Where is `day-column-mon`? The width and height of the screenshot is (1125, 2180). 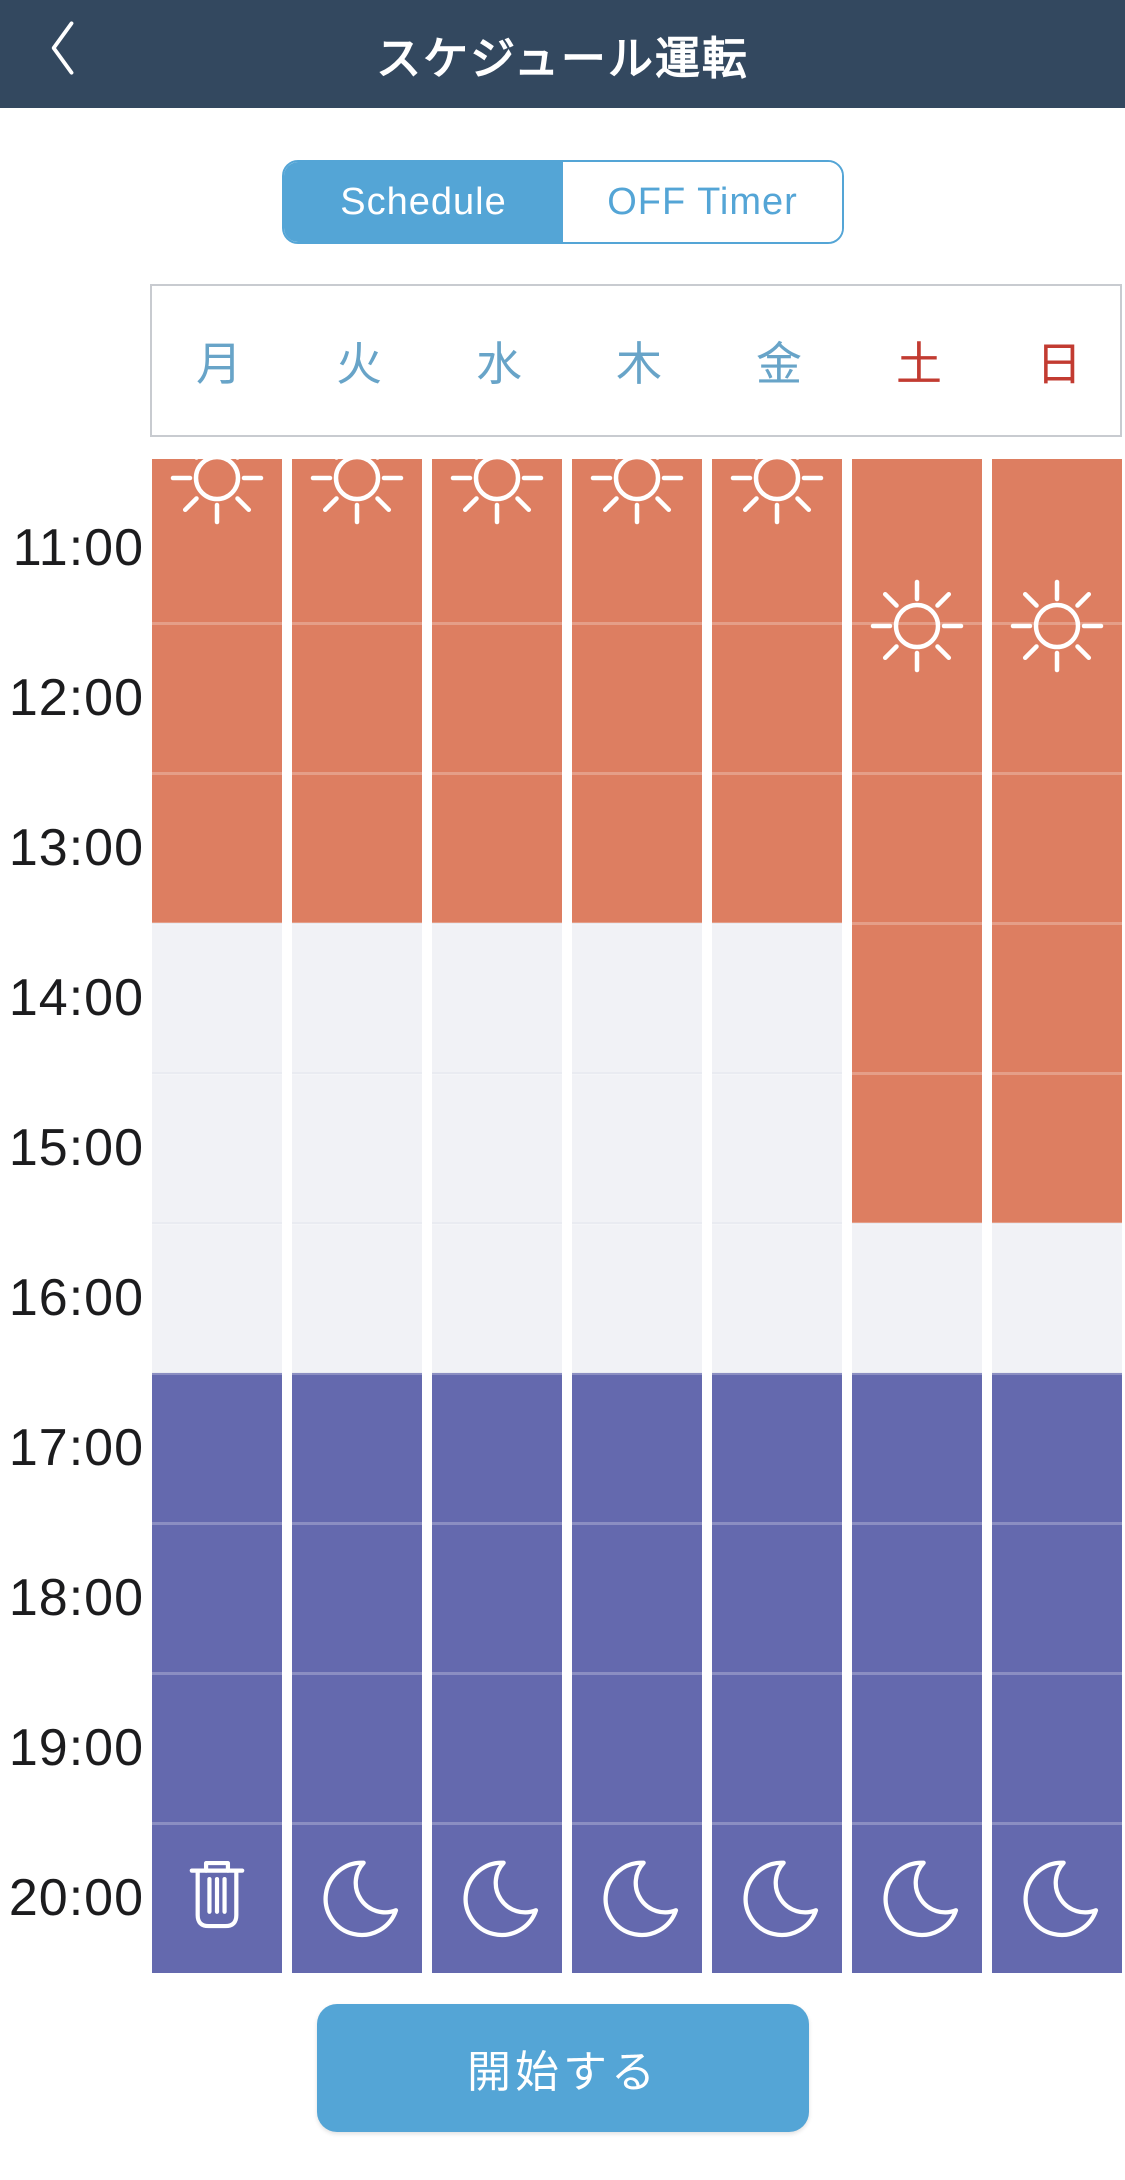
day-column-mon is located at coordinates (217, 1216).